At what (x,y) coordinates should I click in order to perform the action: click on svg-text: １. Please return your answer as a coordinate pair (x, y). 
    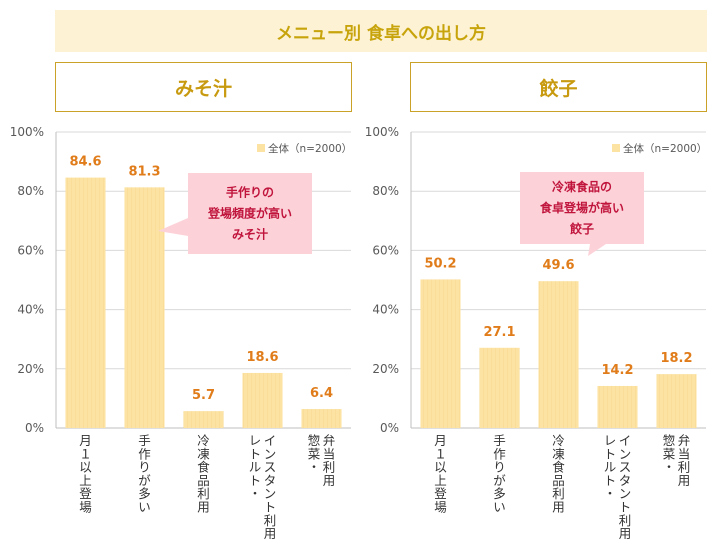
    Looking at the image, I should click on (440, 453).